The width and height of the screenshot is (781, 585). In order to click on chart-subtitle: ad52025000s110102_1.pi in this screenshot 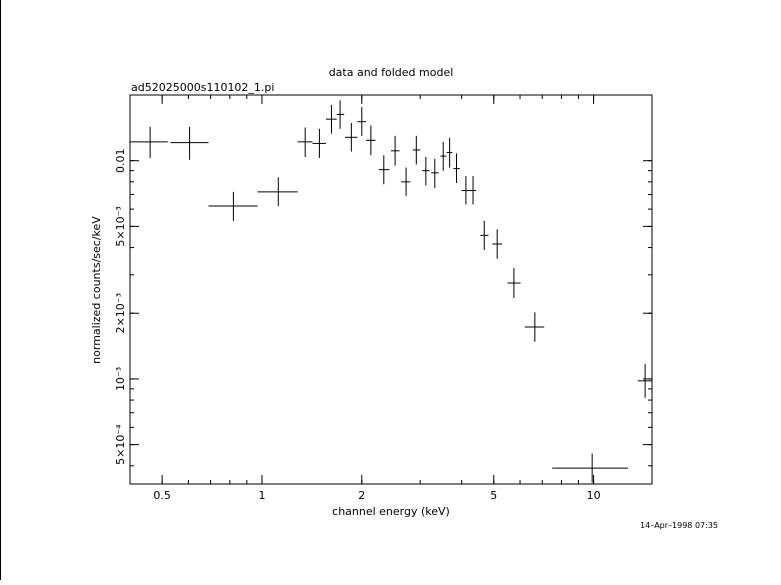, I will do `click(202, 87)`.